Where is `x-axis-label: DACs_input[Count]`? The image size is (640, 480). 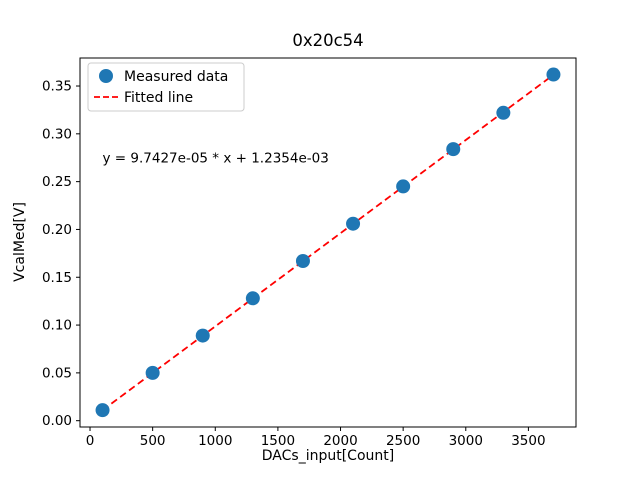
x-axis-label: DACs_input[Count] is located at coordinates (328, 456).